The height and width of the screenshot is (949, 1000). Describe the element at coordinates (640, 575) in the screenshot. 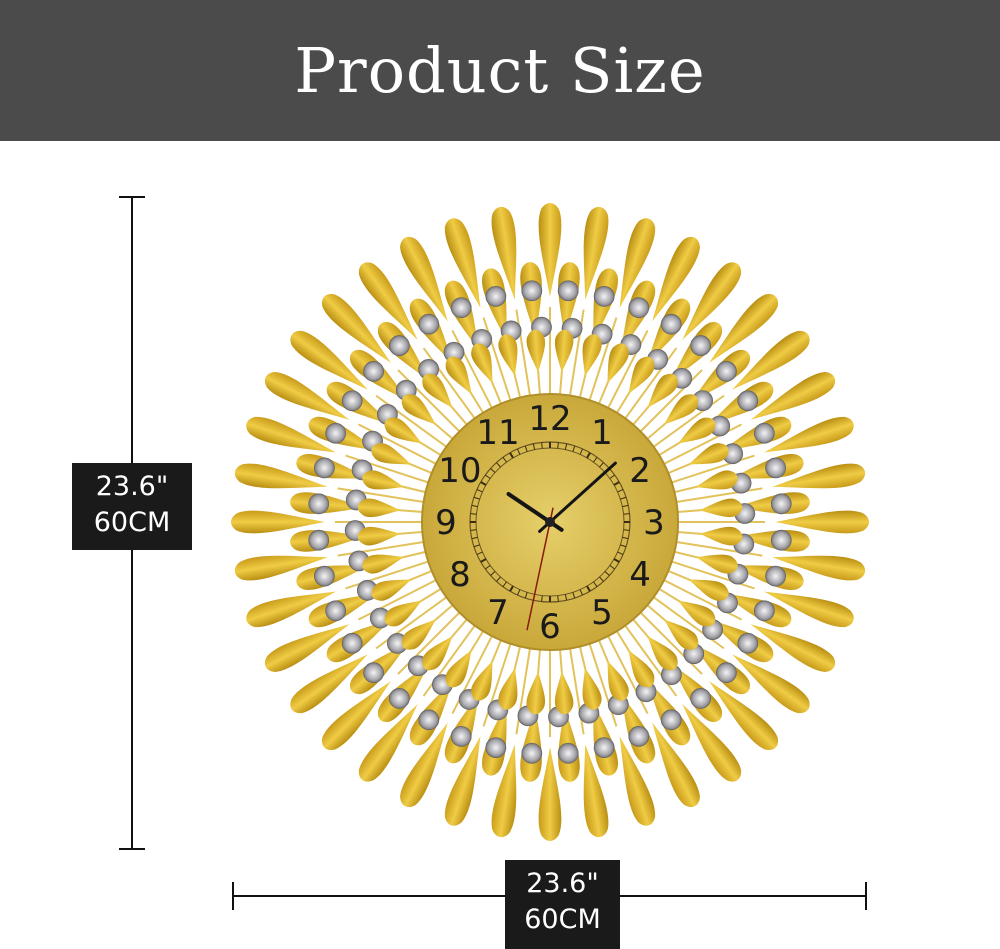

I see `clock-numeral: 4` at that location.